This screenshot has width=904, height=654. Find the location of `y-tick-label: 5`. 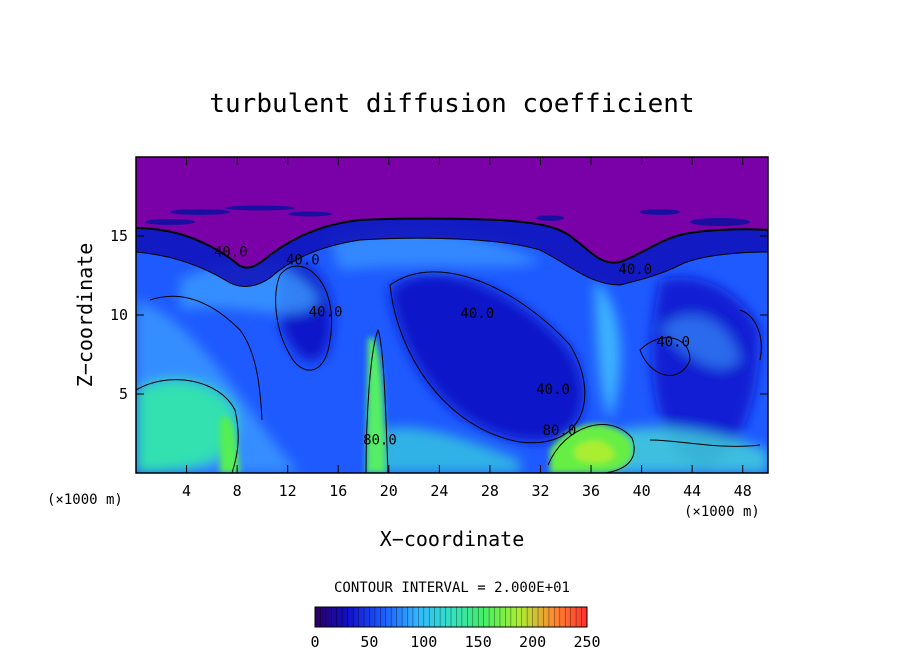

y-tick-label: 5 is located at coordinates (123, 394).